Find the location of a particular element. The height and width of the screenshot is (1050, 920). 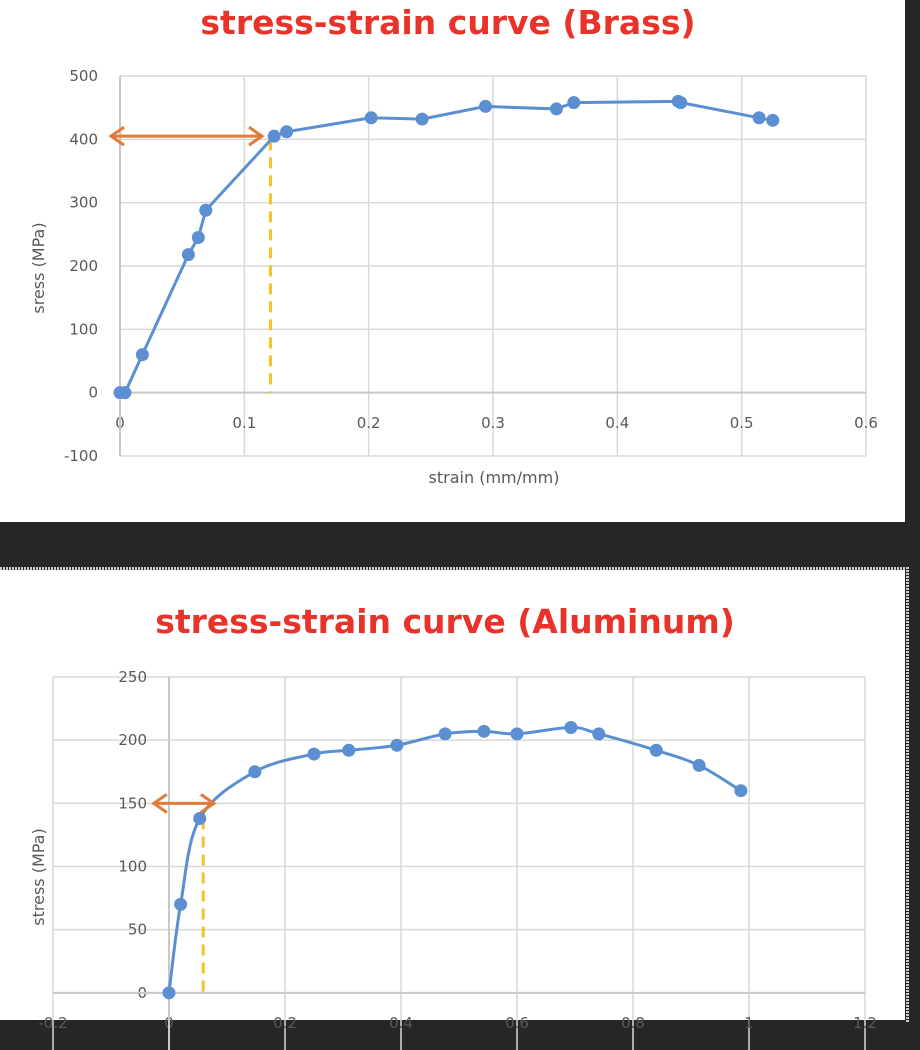

aluminum-x-tick: -0.2 is located at coordinates (52, 1023).